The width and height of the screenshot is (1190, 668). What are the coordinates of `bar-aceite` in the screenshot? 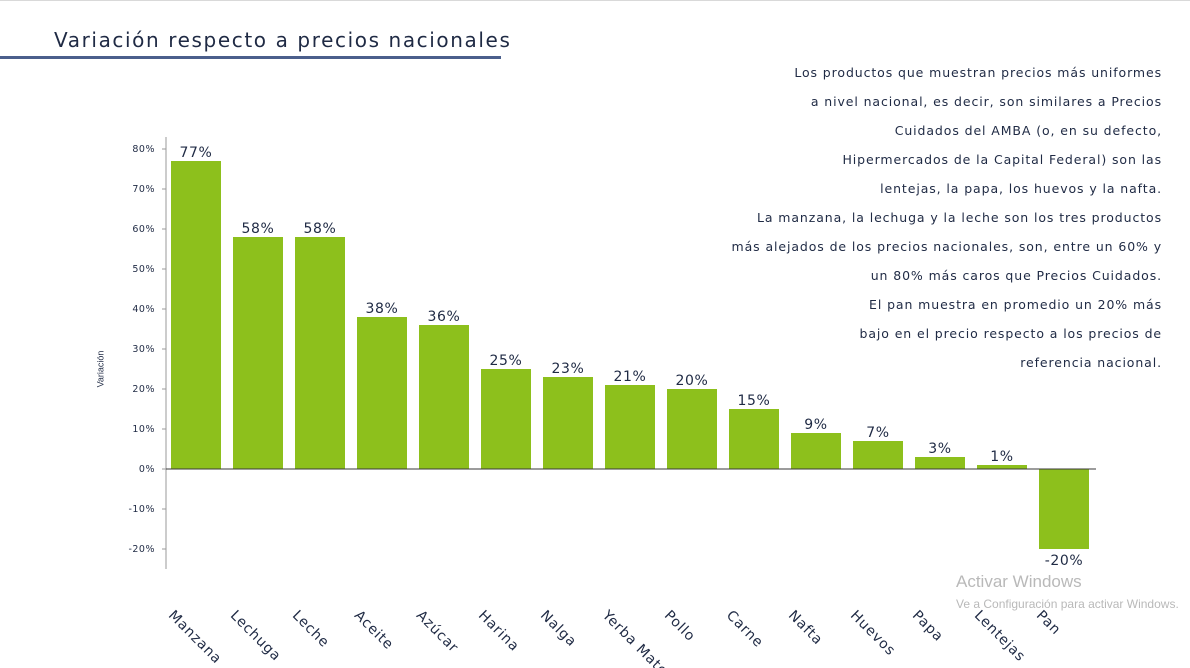 It's located at (382, 393).